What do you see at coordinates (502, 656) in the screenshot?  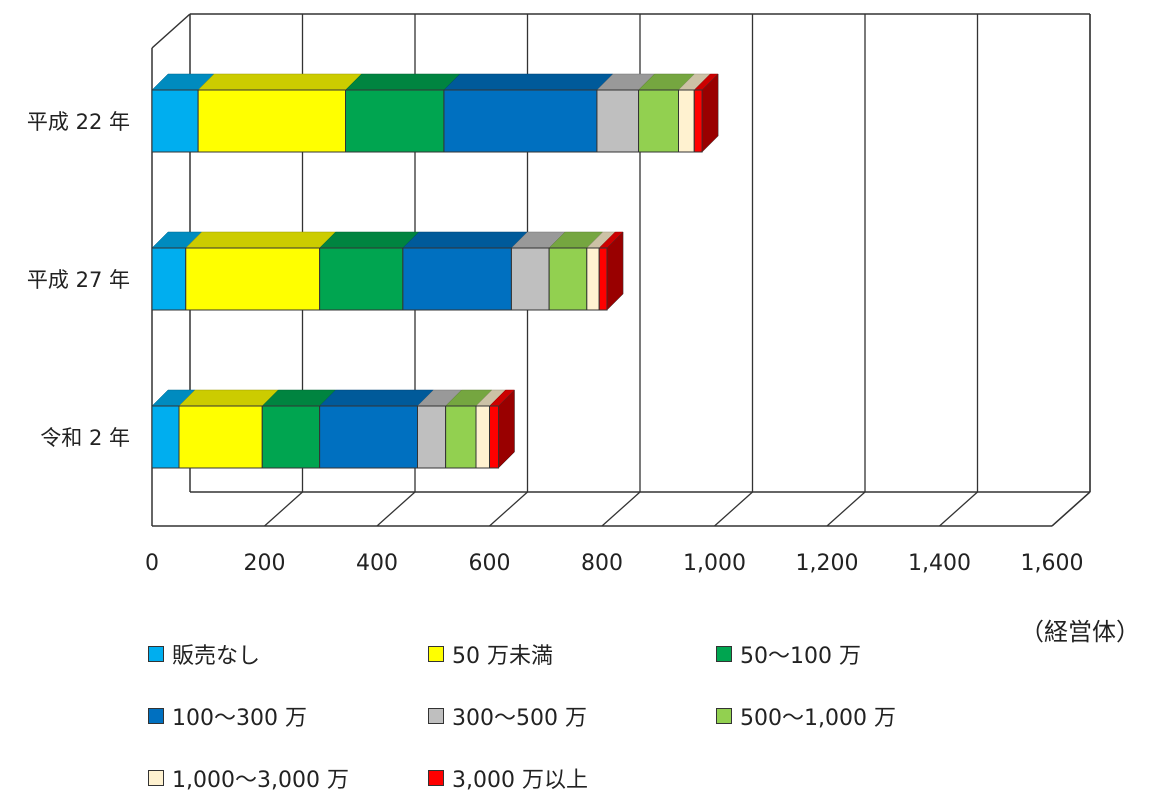 I see `legend-label: 50 万未満` at bounding box center [502, 656].